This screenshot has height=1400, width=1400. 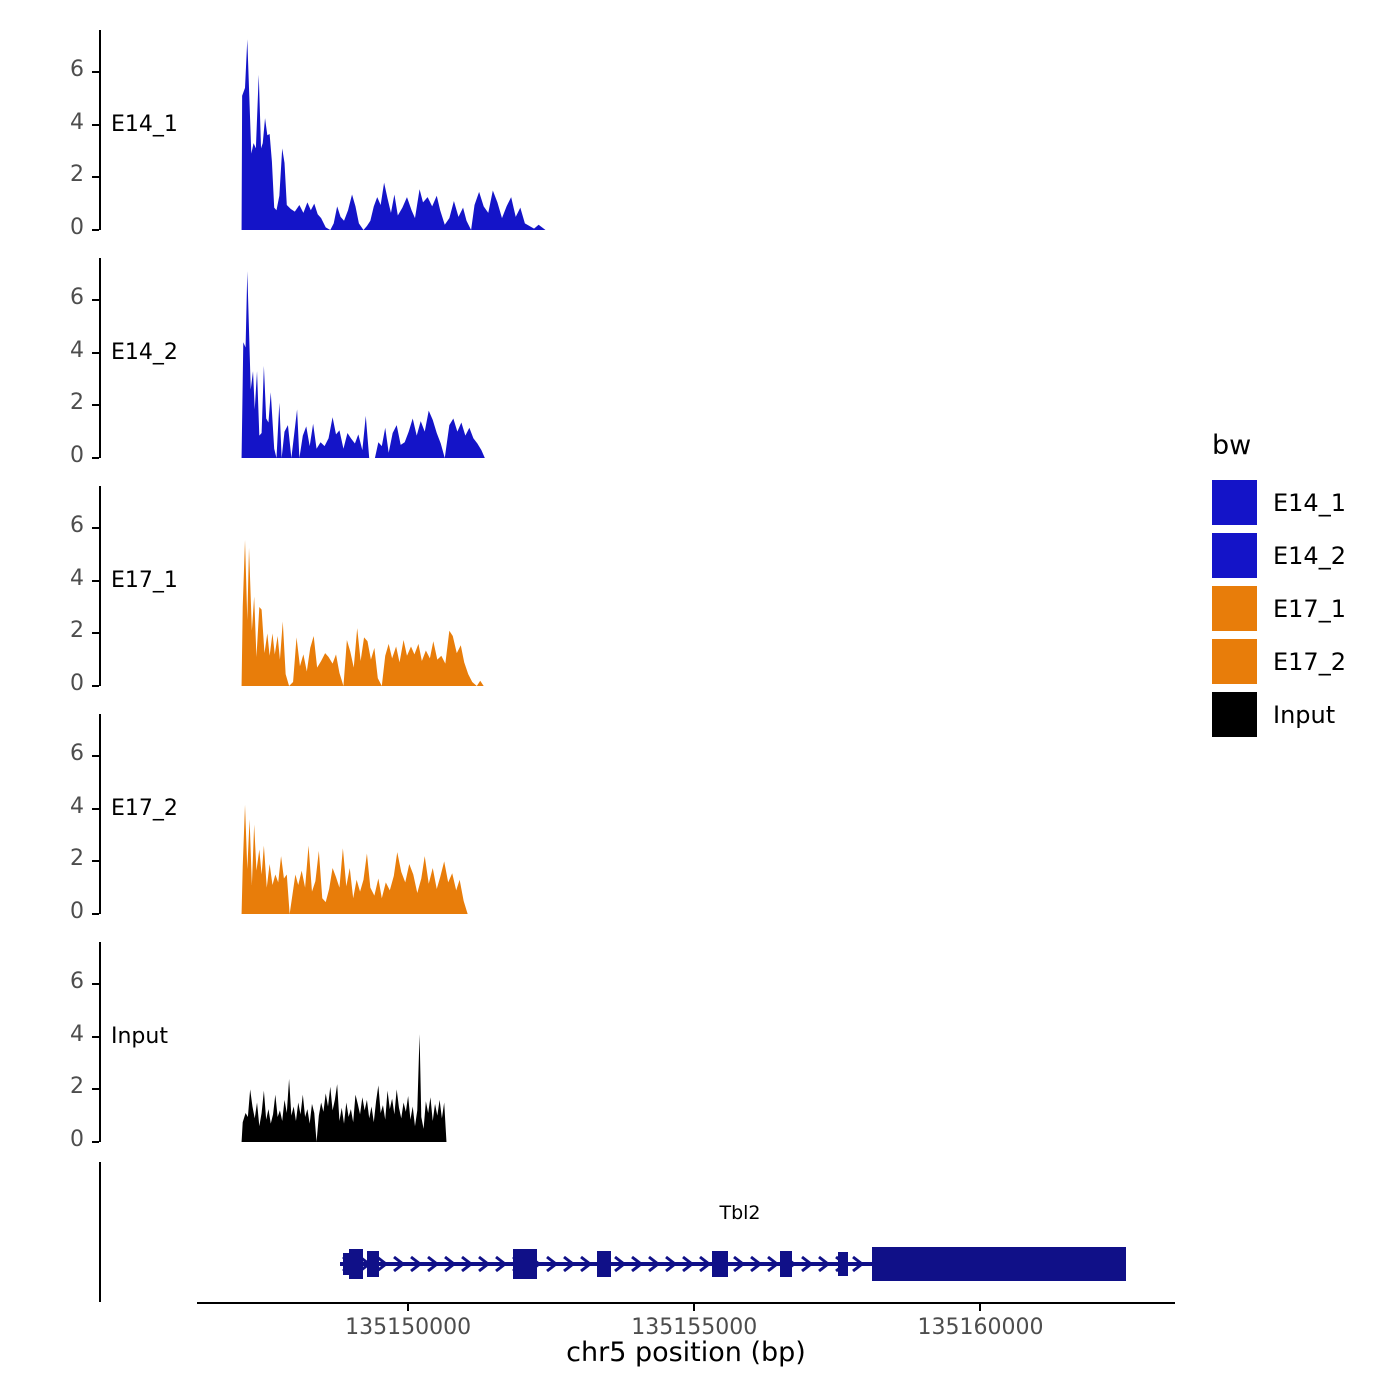 I want to click on track-label-e14_1: E14_1, so click(x=144, y=124).